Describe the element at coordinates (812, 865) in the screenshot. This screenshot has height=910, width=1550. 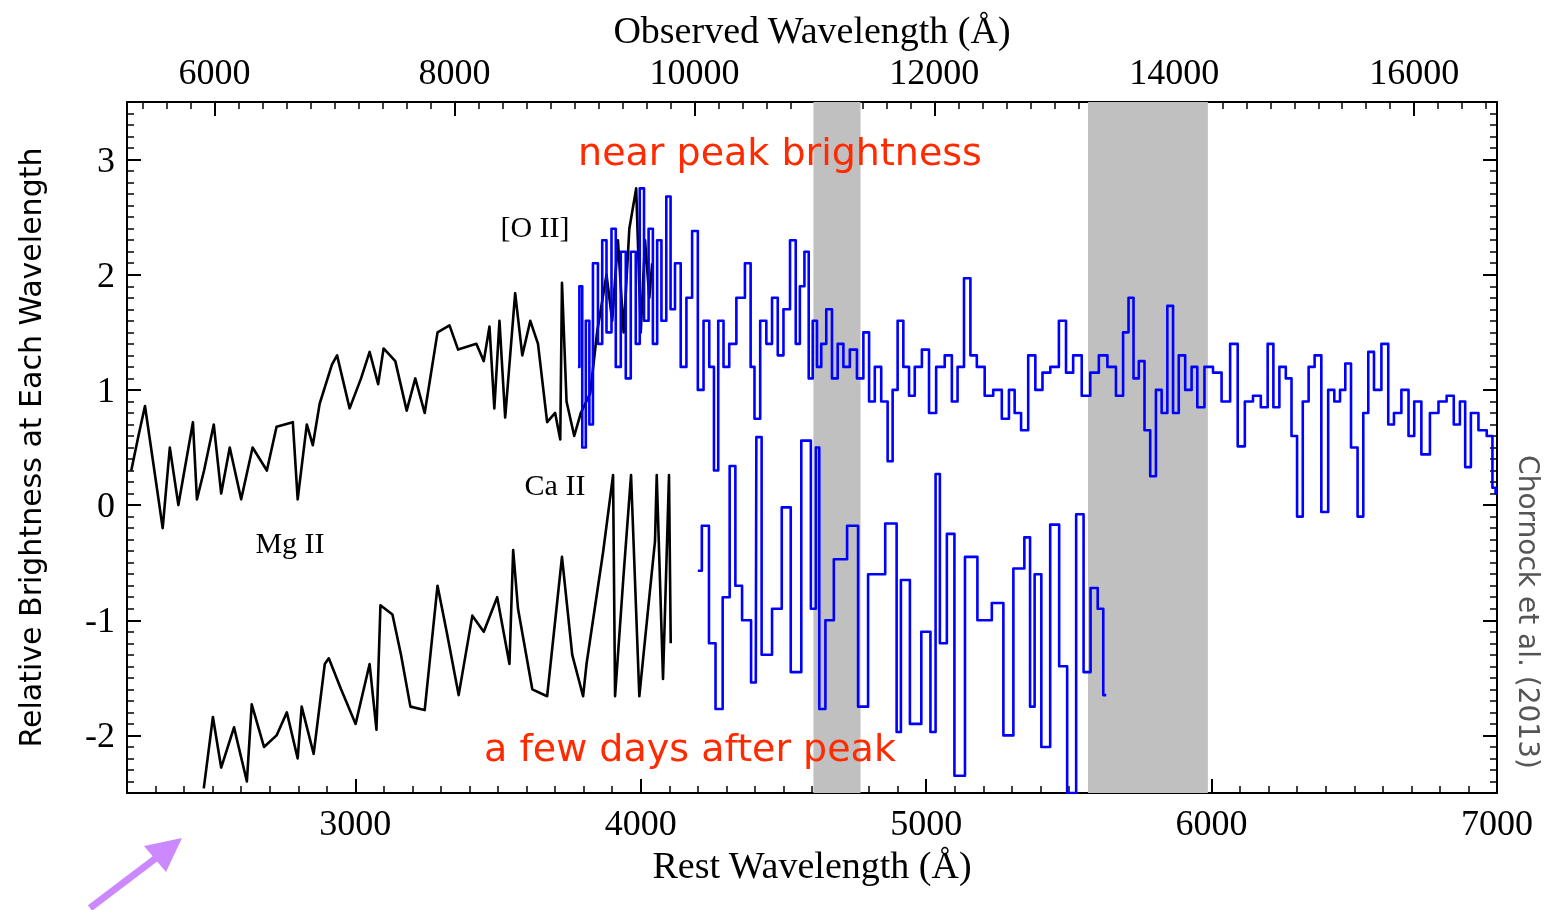
I see `x-axis-title: Rest Wavelength (Å)` at that location.